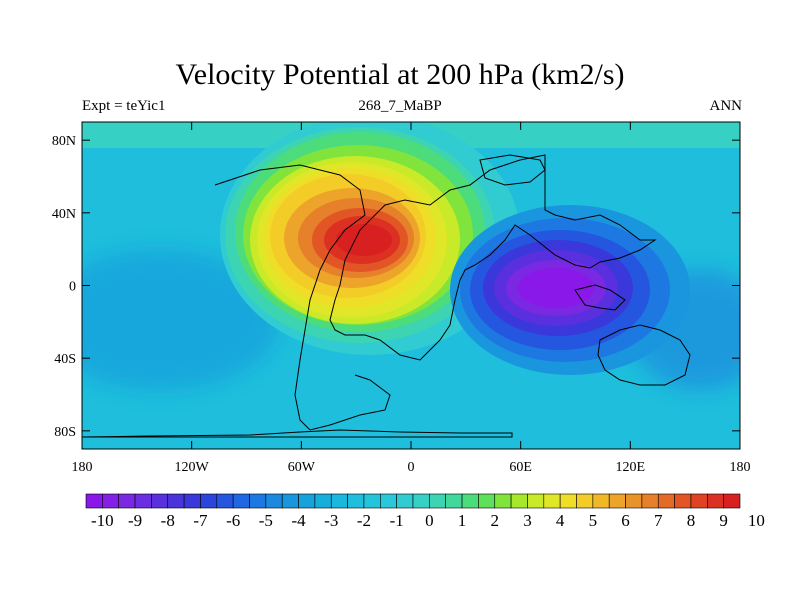 The height and width of the screenshot is (600, 800). I want to click on x-tick-label: 120W, so click(192, 467).